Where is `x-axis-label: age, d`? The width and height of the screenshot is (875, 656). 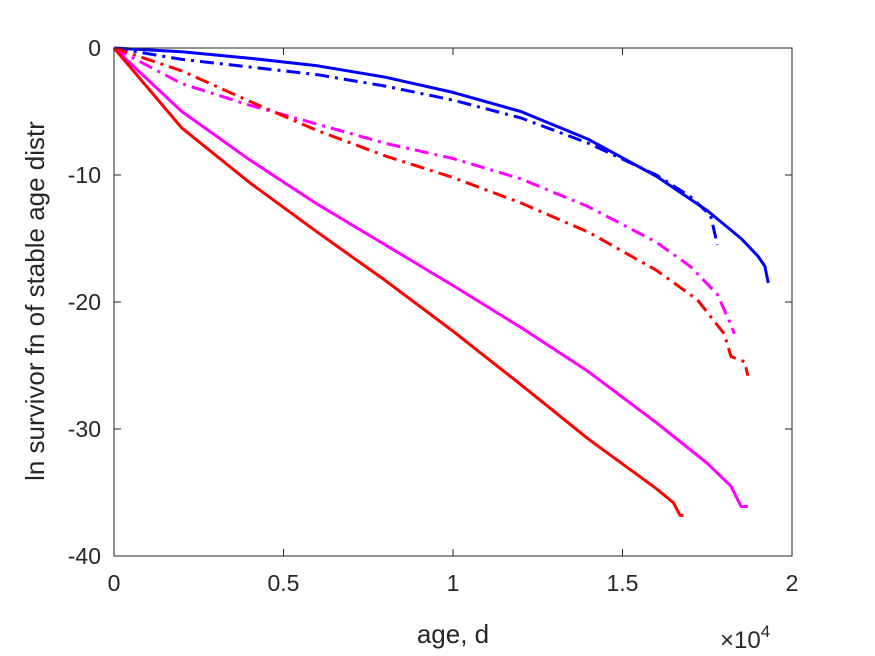 x-axis-label: age, d is located at coordinates (453, 634).